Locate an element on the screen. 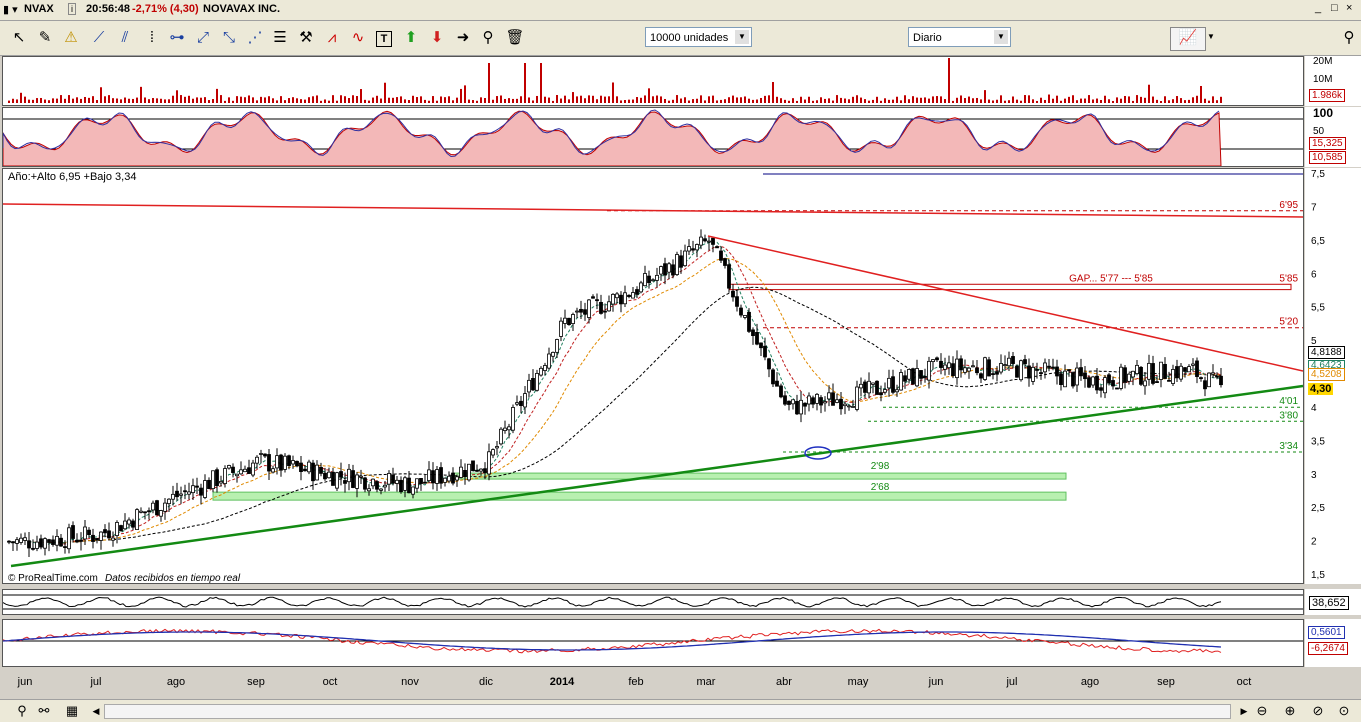 This screenshot has height=722, width=1361. footer-status: Datos recibidos en tiempo real is located at coordinates (173, 578).